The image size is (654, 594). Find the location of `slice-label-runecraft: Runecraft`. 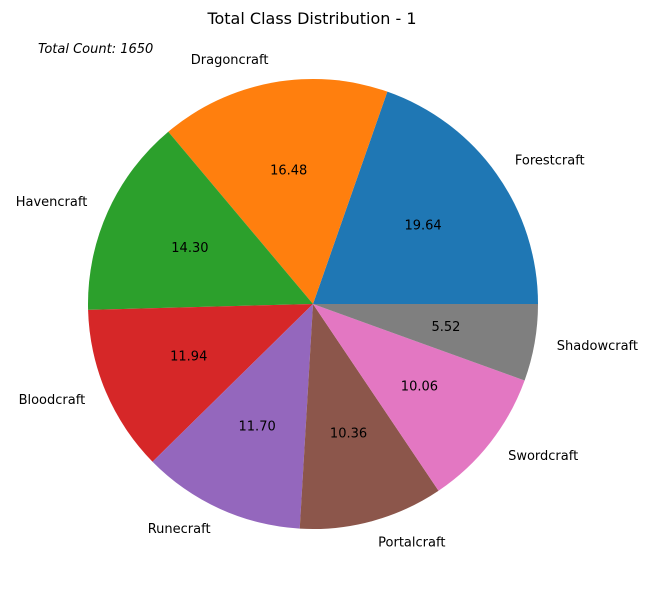

slice-label-runecraft: Runecraft is located at coordinates (179, 529).